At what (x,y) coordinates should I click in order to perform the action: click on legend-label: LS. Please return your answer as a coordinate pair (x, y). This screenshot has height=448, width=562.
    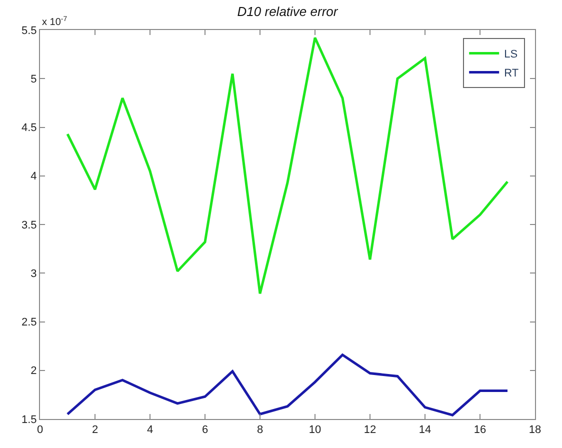
    Looking at the image, I should click on (511, 54).